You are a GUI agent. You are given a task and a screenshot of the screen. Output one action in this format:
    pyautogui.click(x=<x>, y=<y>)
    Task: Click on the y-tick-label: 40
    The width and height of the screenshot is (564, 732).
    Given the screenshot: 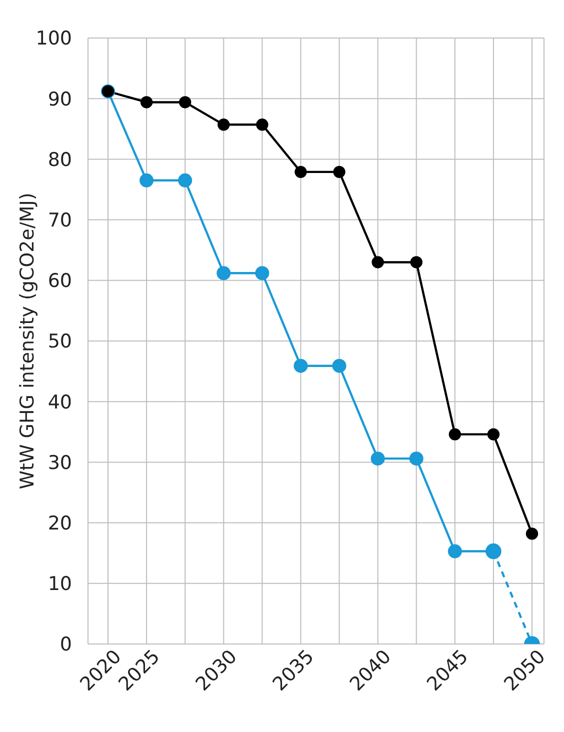 What is the action you would take?
    pyautogui.click(x=60, y=402)
    